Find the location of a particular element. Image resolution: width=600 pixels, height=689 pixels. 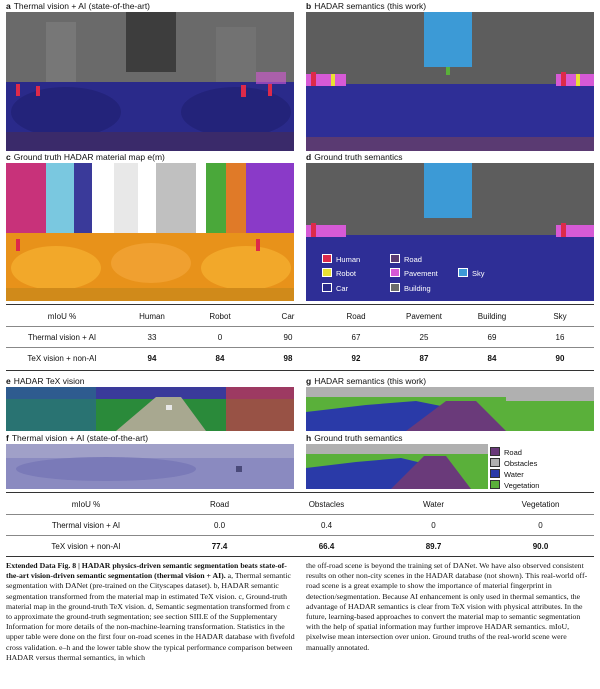

panel-f-image is located at coordinates (150, 466).